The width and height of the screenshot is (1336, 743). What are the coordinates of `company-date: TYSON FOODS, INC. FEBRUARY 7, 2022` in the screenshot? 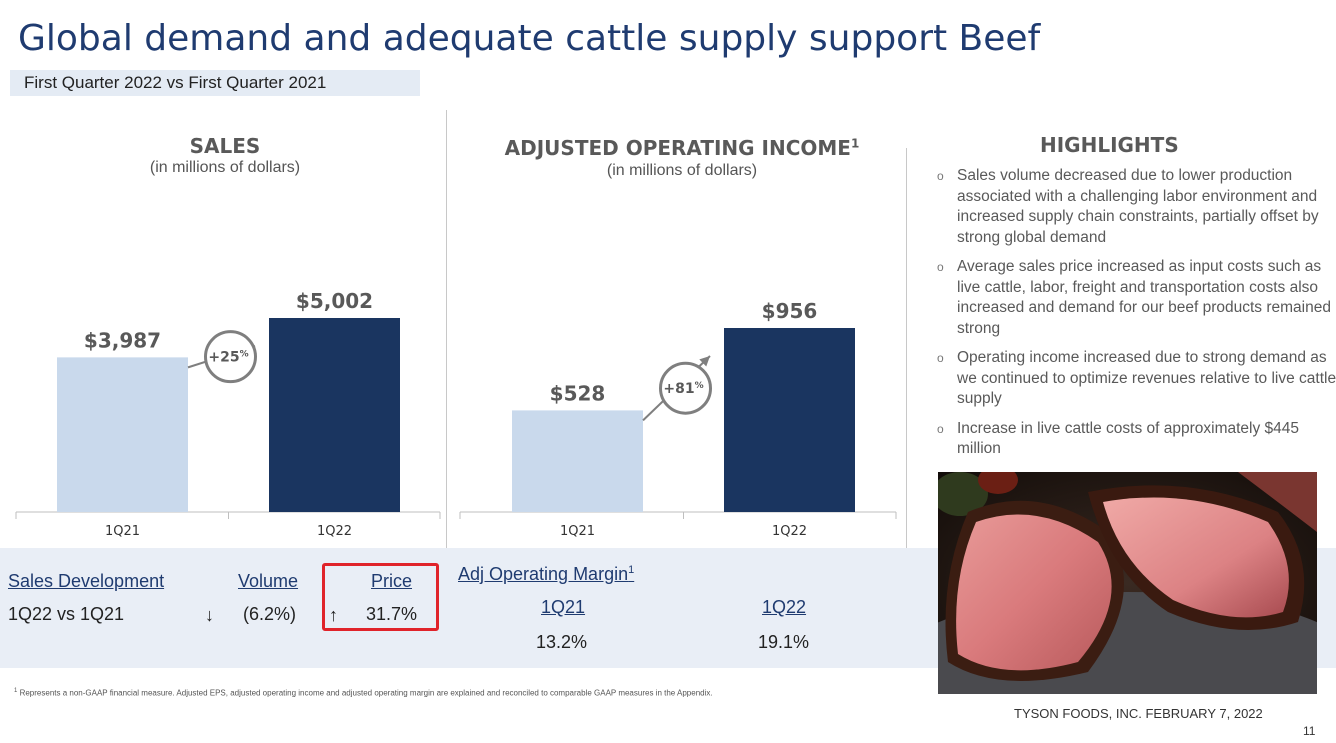 It's located at (1138, 713).